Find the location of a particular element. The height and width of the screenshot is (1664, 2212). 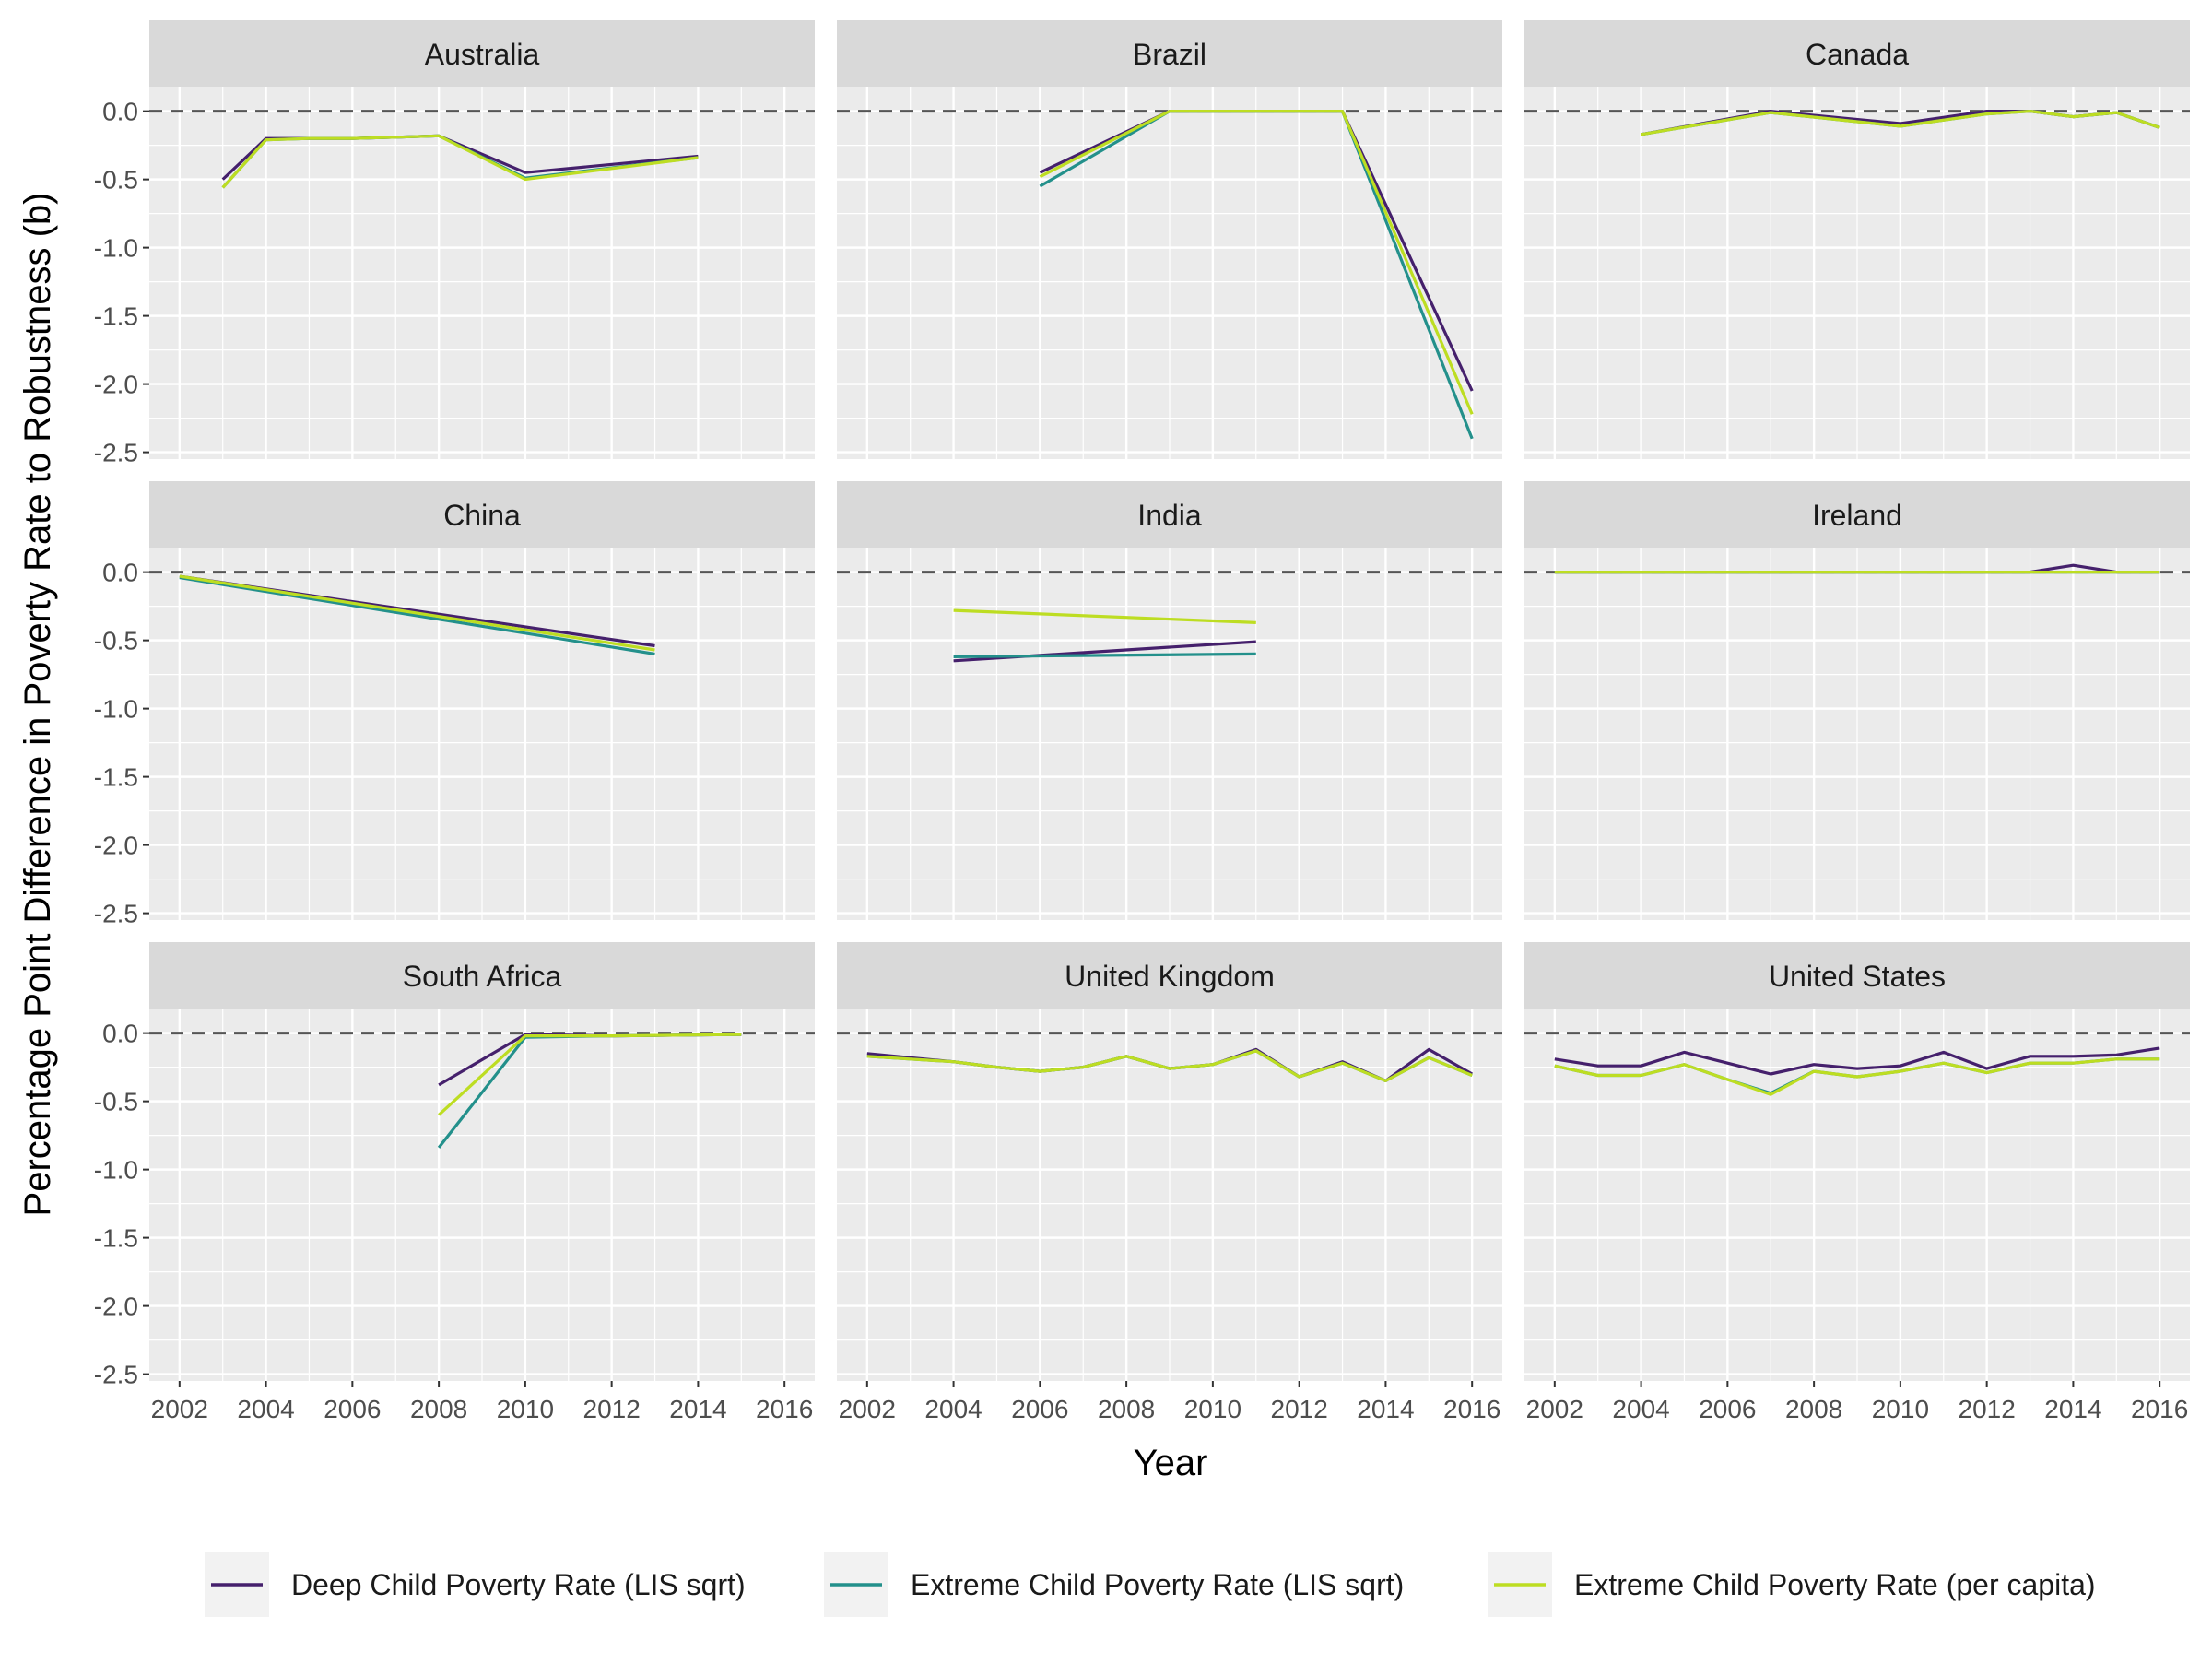

legend-label: Extreme Child Poverty Rate (per capita) is located at coordinates (1835, 1584).